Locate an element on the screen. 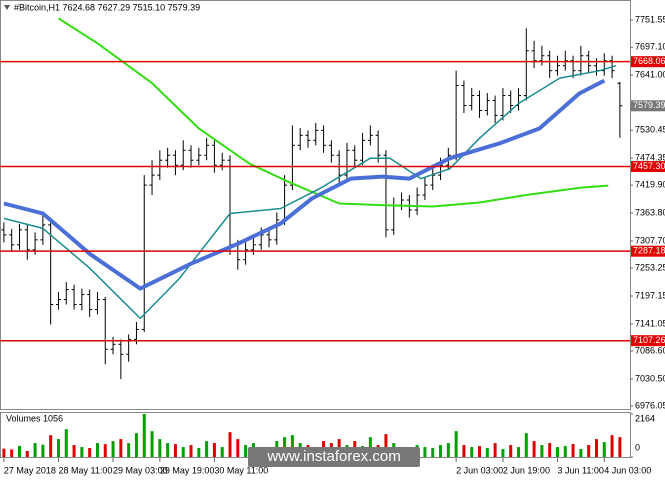 The width and height of the screenshot is (665, 499). volume-y-tick-label: 0 is located at coordinates (637, 447).